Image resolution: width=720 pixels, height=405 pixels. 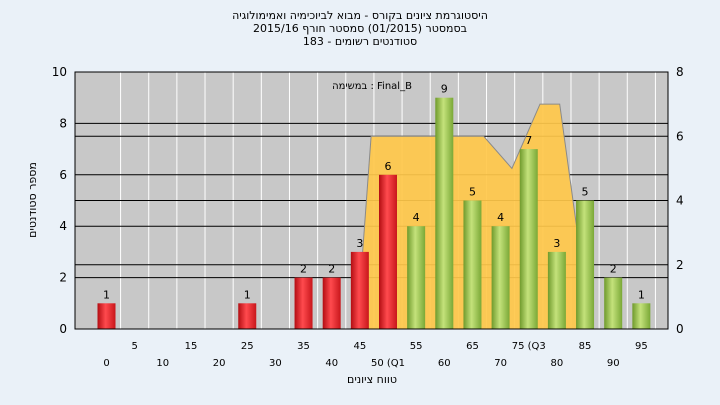 I want to click on x-tick-label: 0, so click(x=106, y=363).